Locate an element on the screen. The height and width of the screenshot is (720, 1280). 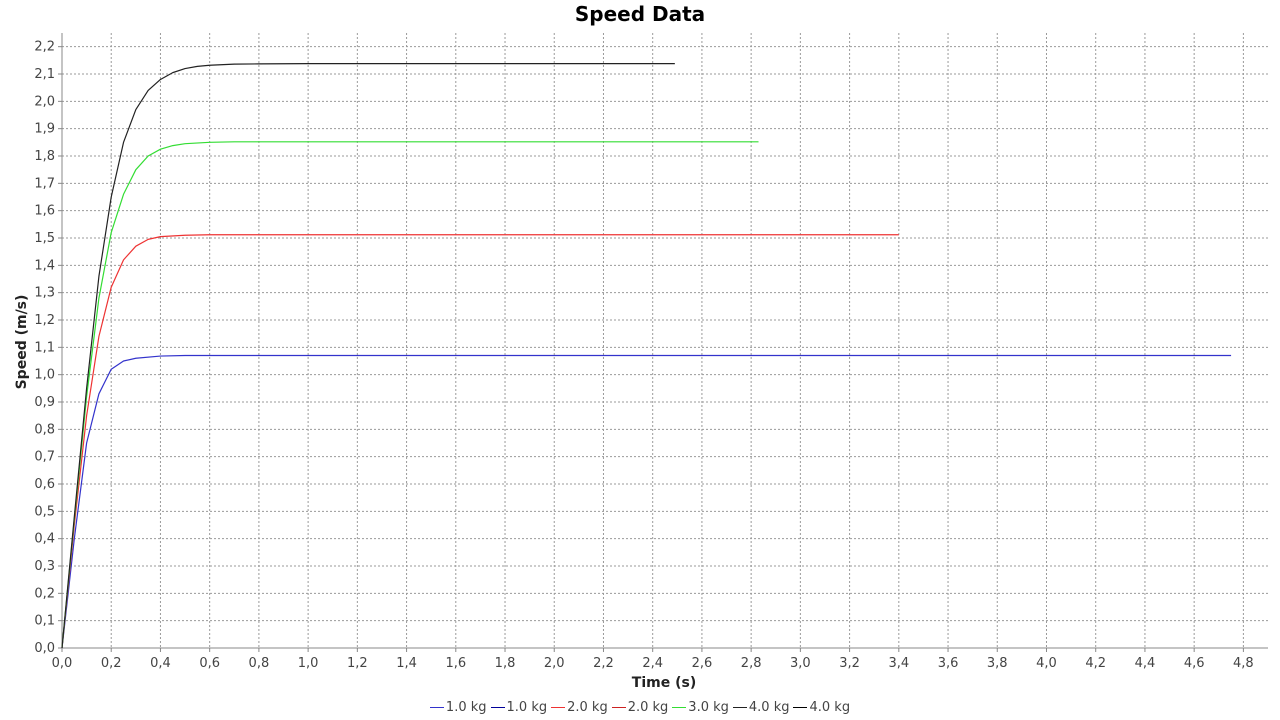
y-tick-label: 1,0 is located at coordinates (44, 375).